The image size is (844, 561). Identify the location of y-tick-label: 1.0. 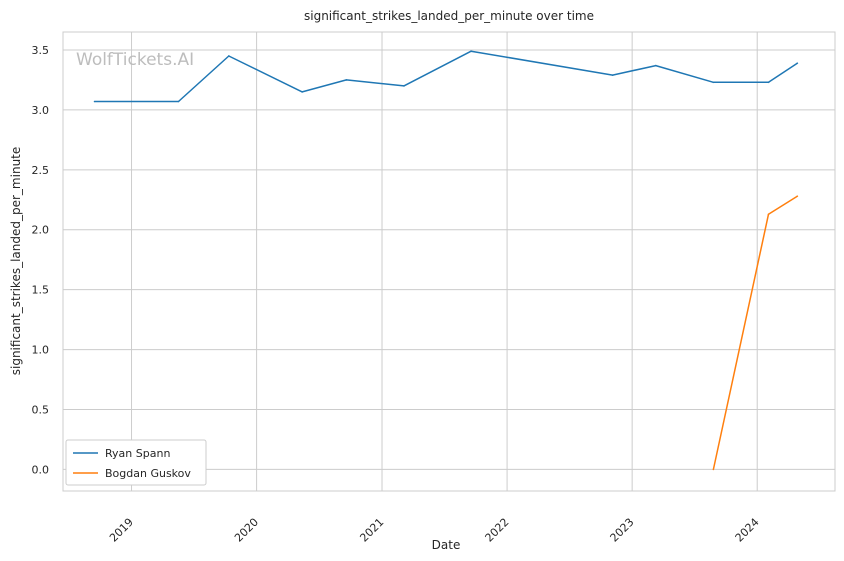
(41, 350).